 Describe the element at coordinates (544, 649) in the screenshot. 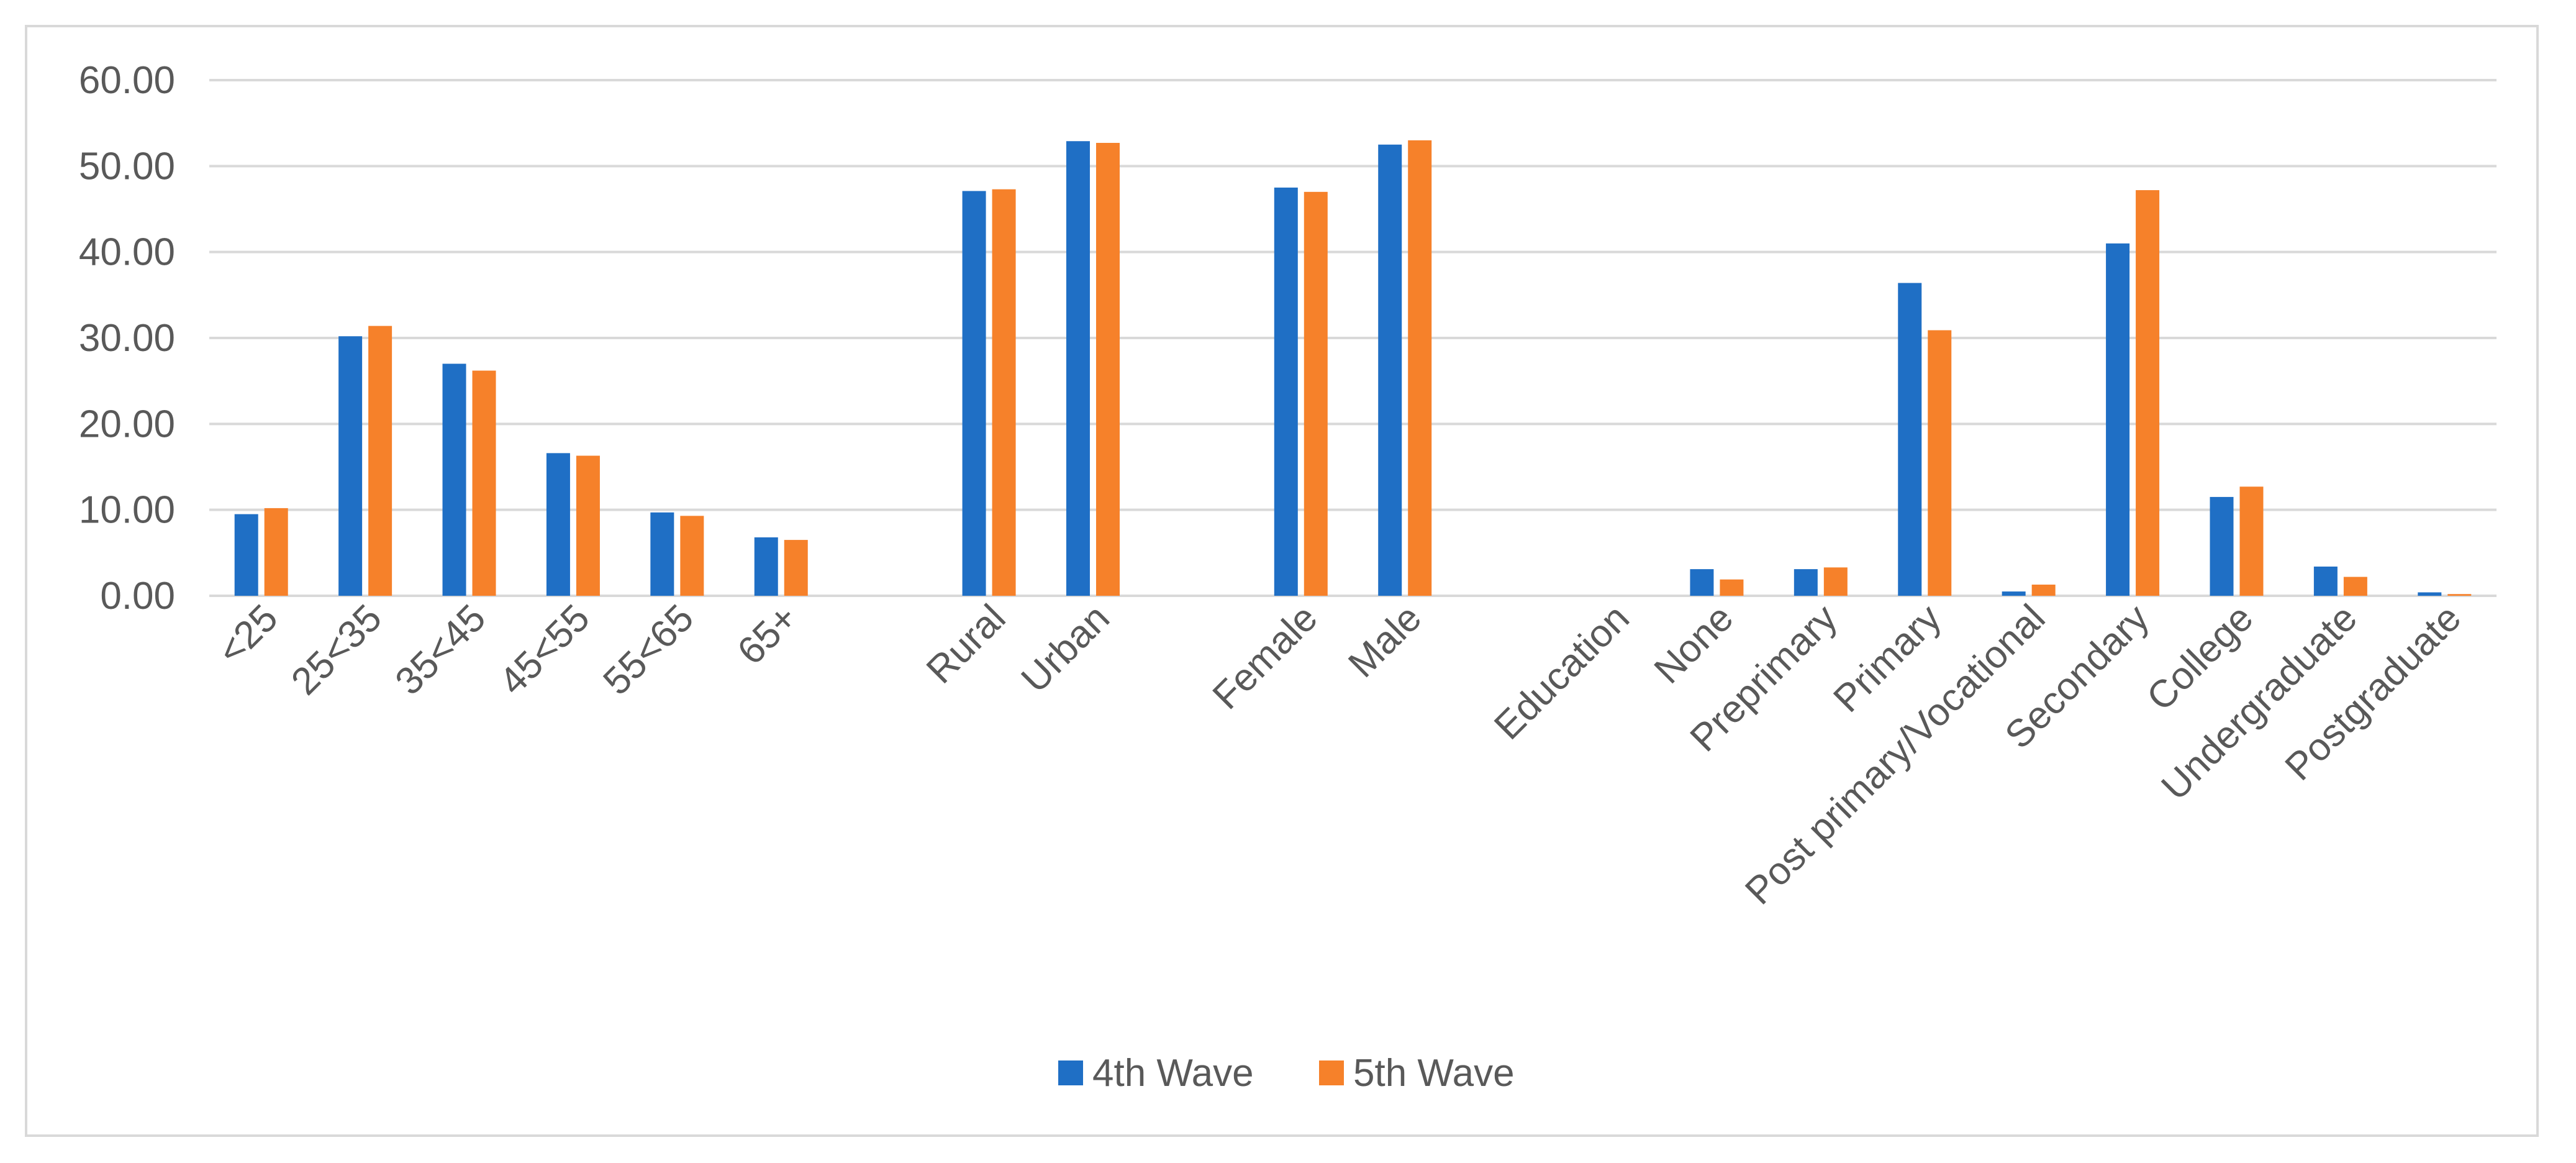

I see `x-tick-label: 45<55` at that location.